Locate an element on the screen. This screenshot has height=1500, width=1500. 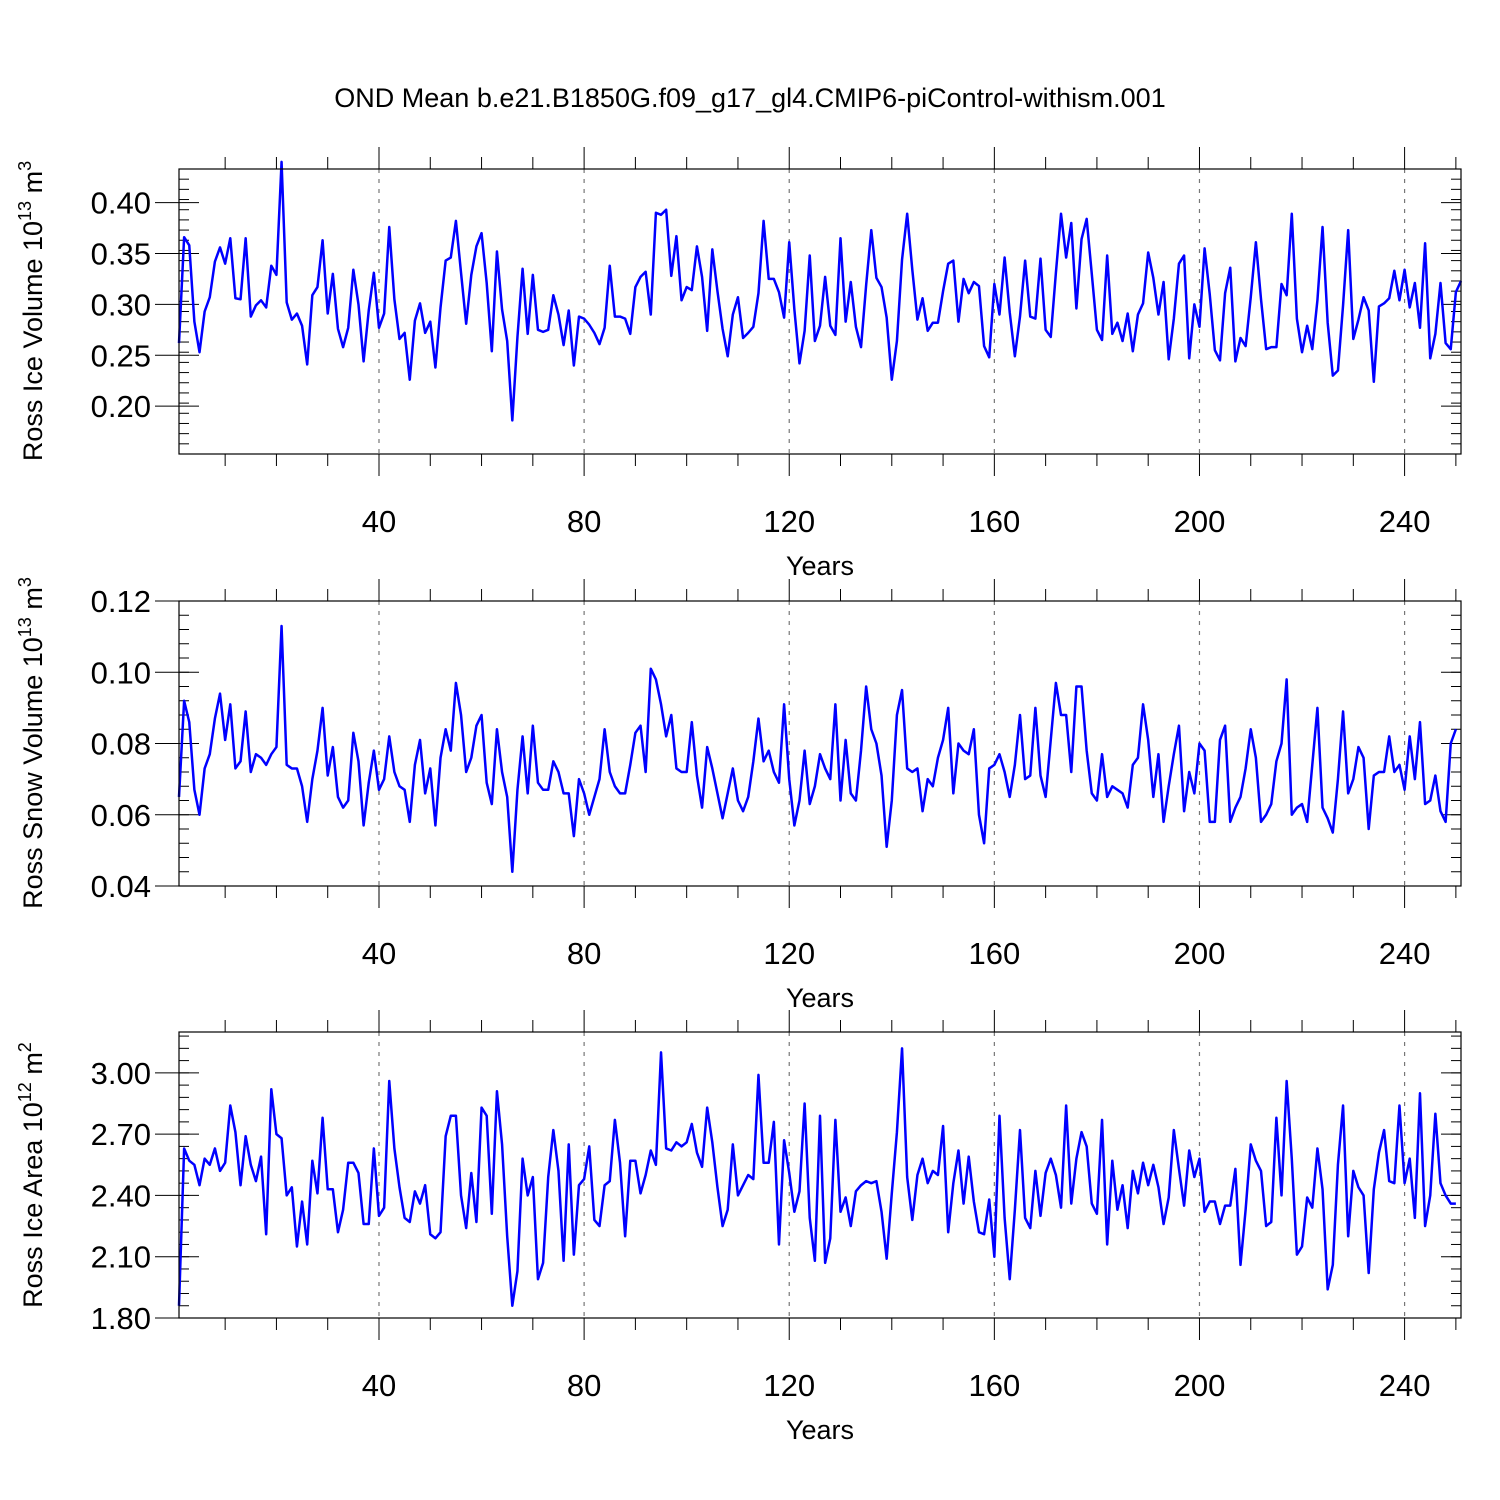
y-tick-label: 1.80 is located at coordinates (121, 1318).